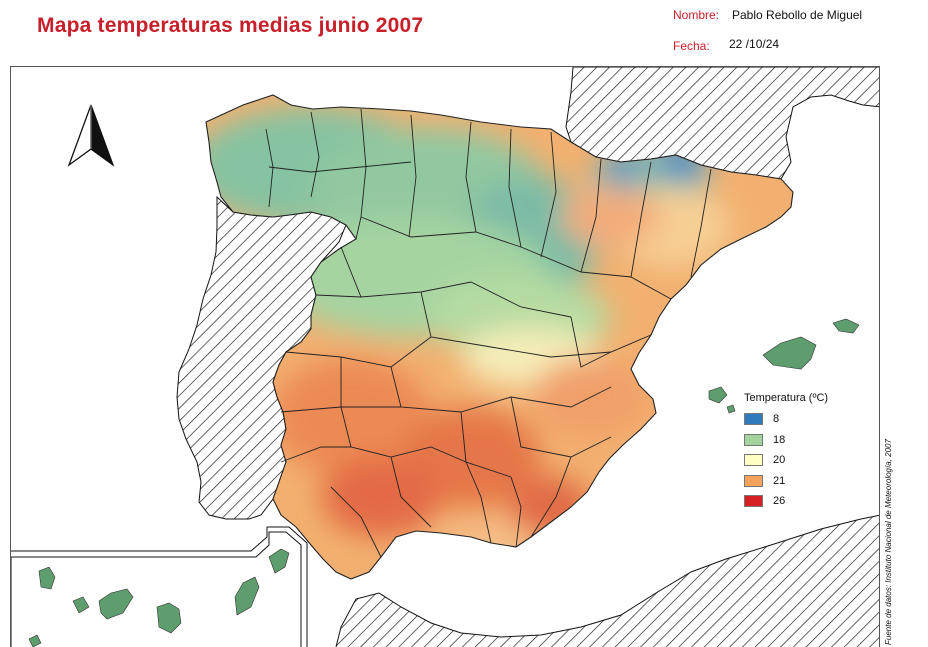 The height and width of the screenshot is (647, 928). Describe the element at coordinates (779, 480) in the screenshot. I see `legend-label: 21` at that location.